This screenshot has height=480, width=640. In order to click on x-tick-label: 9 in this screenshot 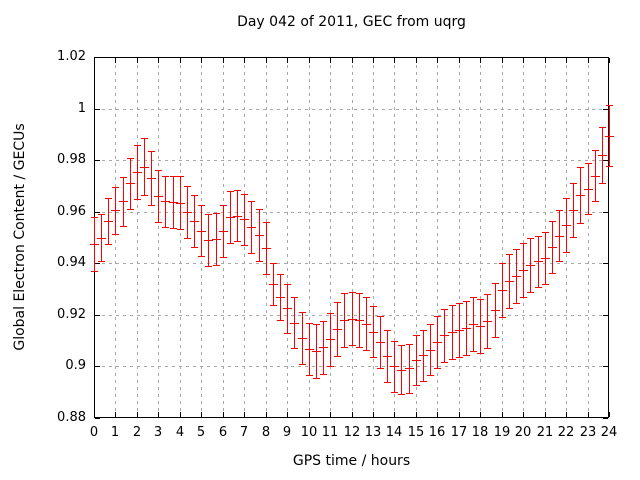, I will do `click(287, 432)`.